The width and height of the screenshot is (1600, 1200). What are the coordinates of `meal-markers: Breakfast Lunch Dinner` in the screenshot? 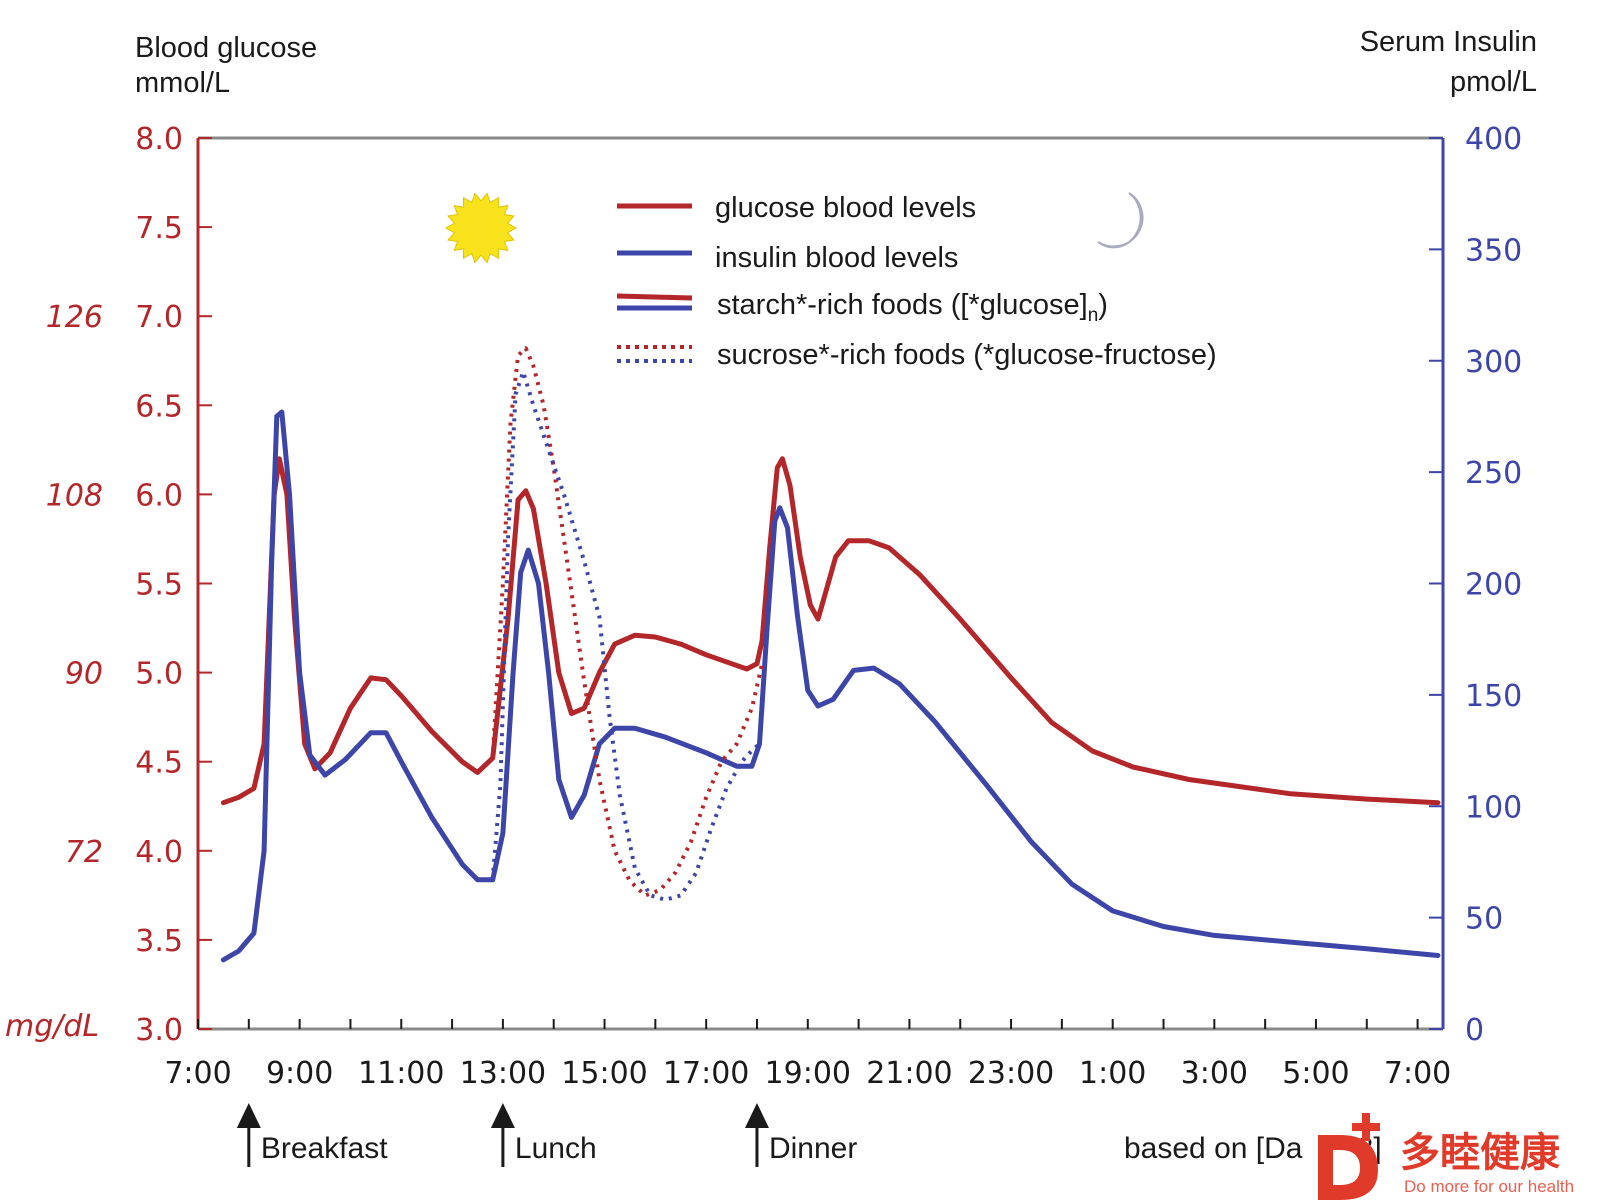 It's located at (546, 1135).